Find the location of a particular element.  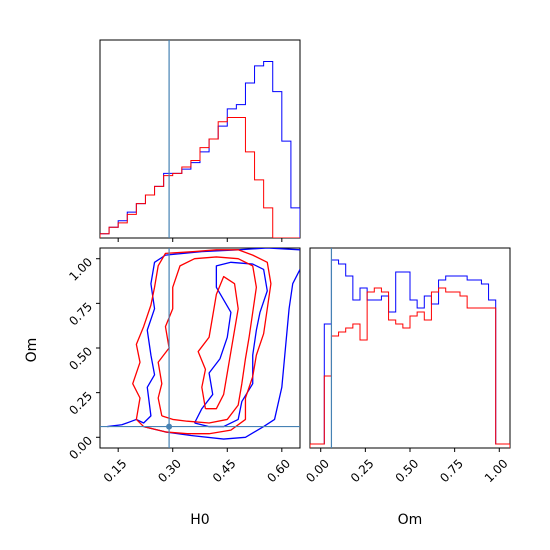

histogram-om-x-ticks: 0.00 0.25 0.50 0.75 1.00 is located at coordinates (407, 466).